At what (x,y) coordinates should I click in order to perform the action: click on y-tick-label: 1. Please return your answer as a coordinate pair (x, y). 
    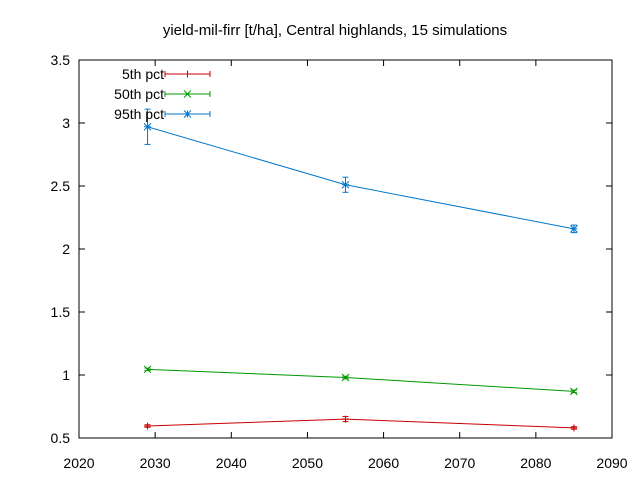
    Looking at the image, I should click on (66, 375).